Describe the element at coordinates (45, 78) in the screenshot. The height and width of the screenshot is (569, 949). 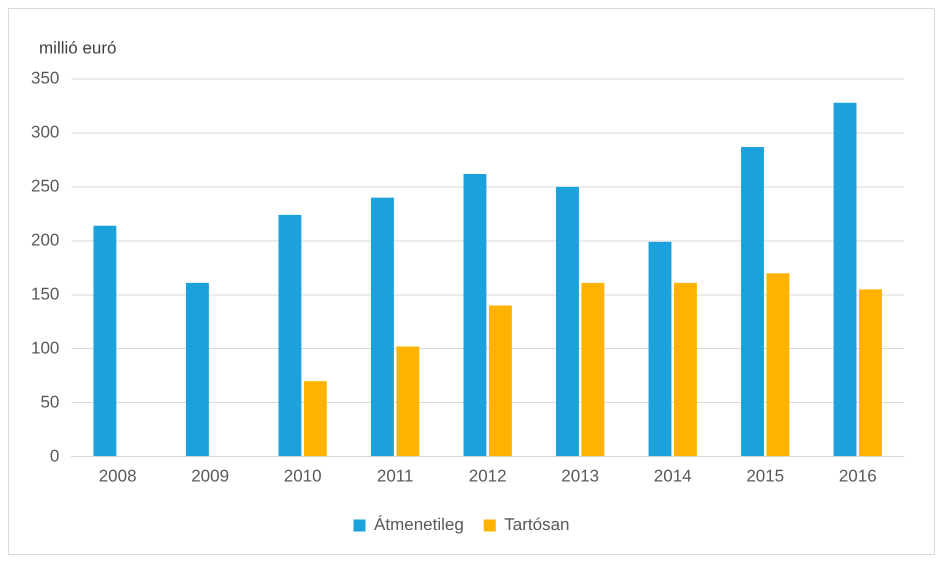
I see `y-tick-label: 350` at that location.